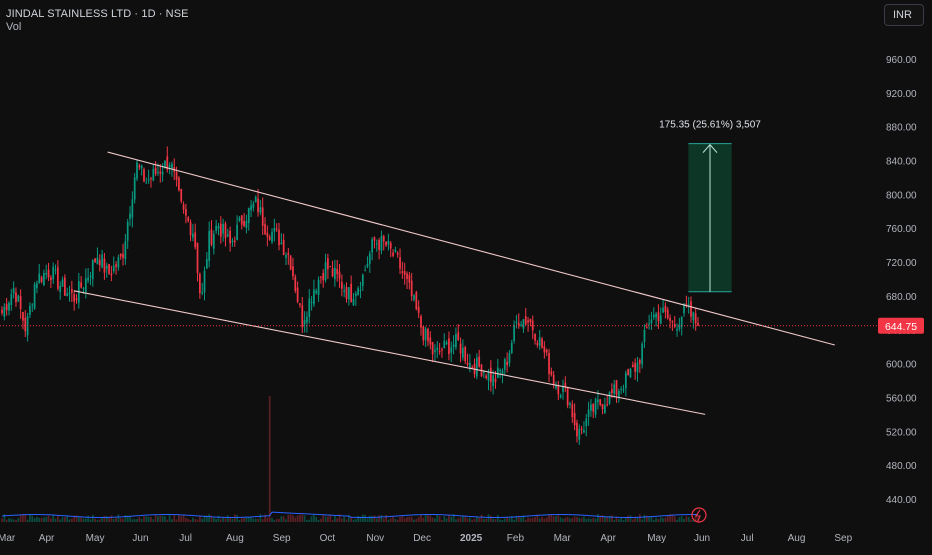 Image resolution: width=932 pixels, height=555 pixels. I want to click on x-tick-label: Dec, so click(422, 538).